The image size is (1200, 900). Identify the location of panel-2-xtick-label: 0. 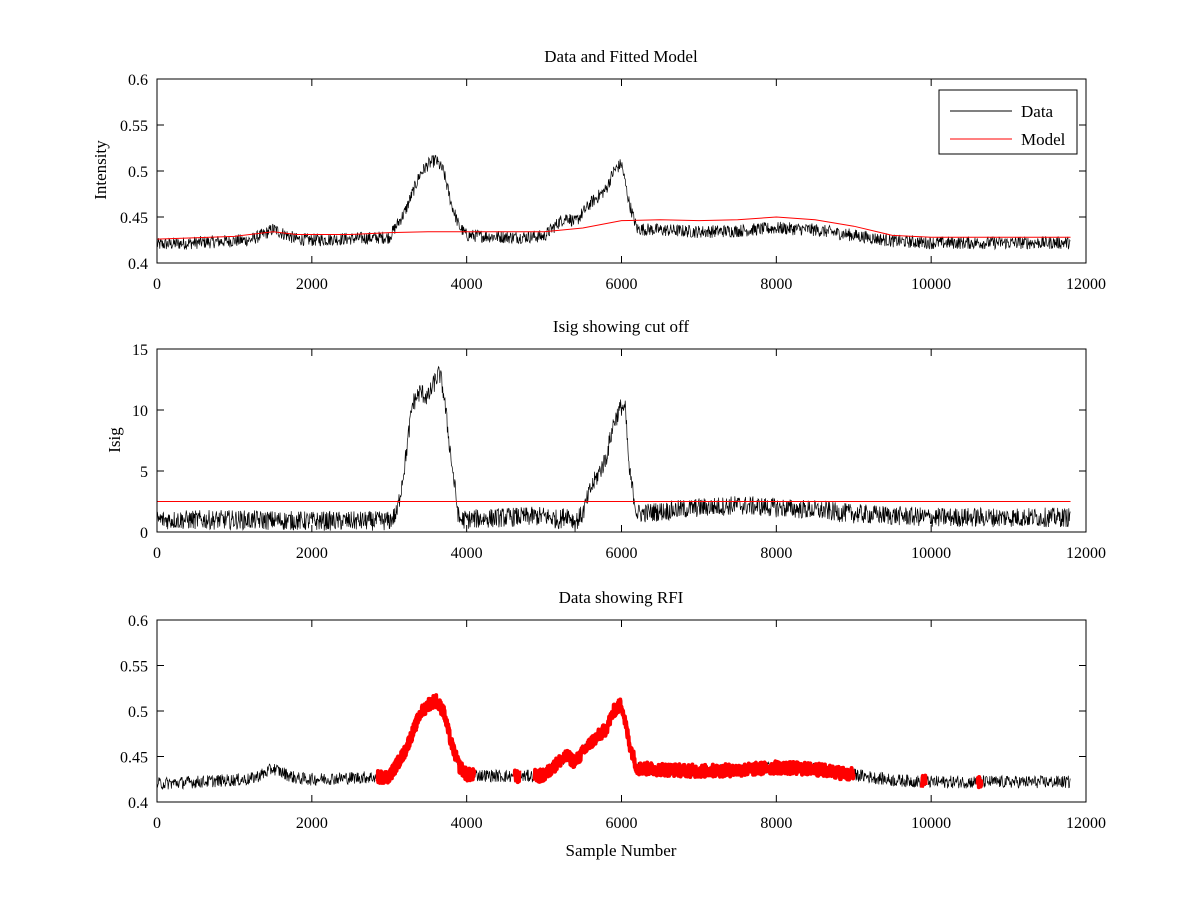
(157, 553).